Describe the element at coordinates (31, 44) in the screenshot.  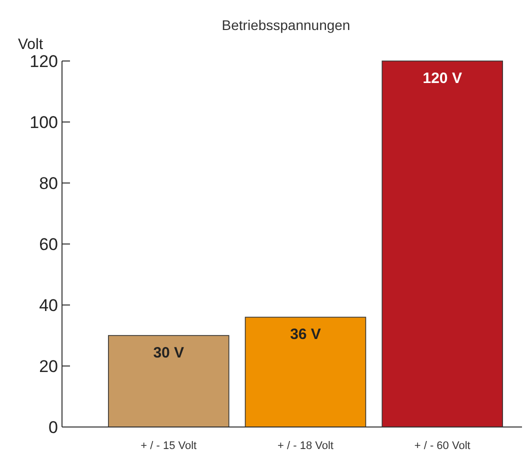
I see `y-axis-title: Volt` at that location.